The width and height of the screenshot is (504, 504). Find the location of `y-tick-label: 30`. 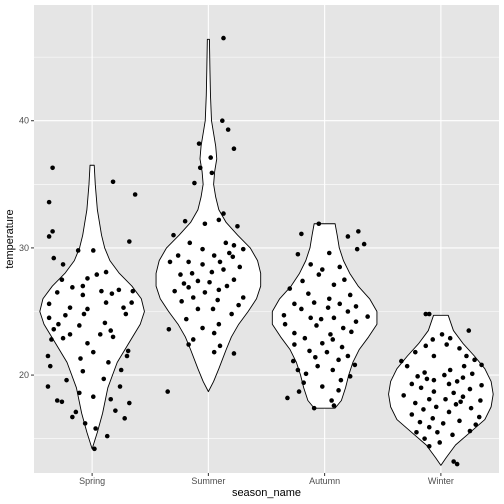

y-tick-label: 30 is located at coordinates (24, 248).